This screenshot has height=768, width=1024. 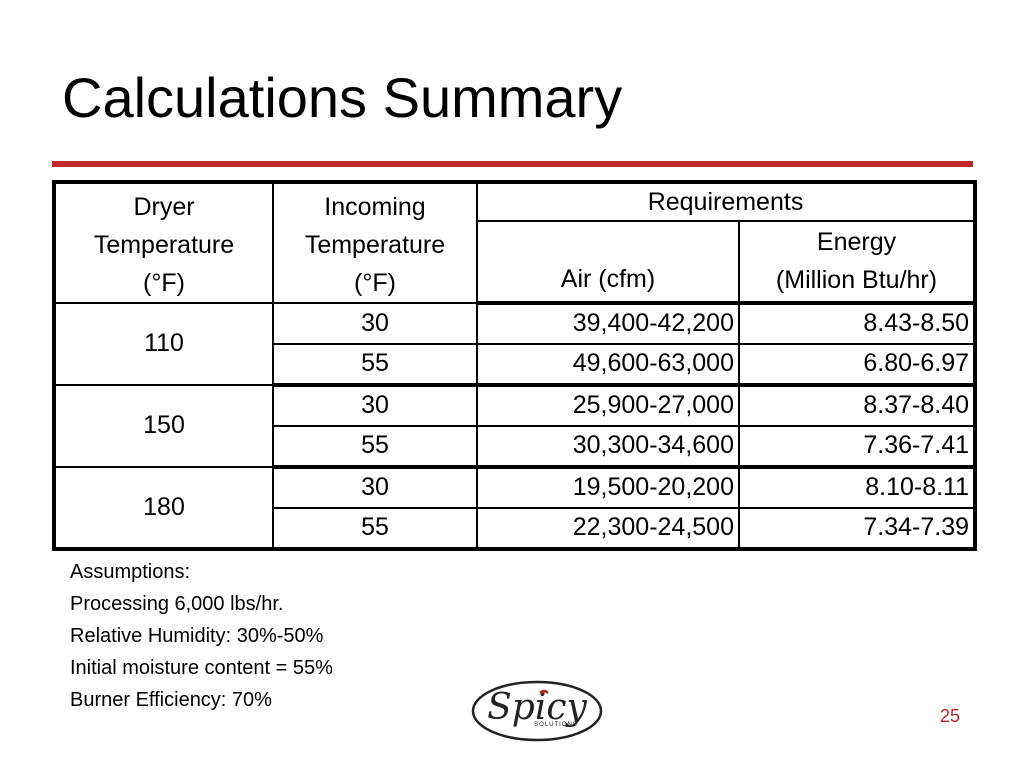 What do you see at coordinates (856, 242) in the screenshot?
I see `header-line: Energy` at bounding box center [856, 242].